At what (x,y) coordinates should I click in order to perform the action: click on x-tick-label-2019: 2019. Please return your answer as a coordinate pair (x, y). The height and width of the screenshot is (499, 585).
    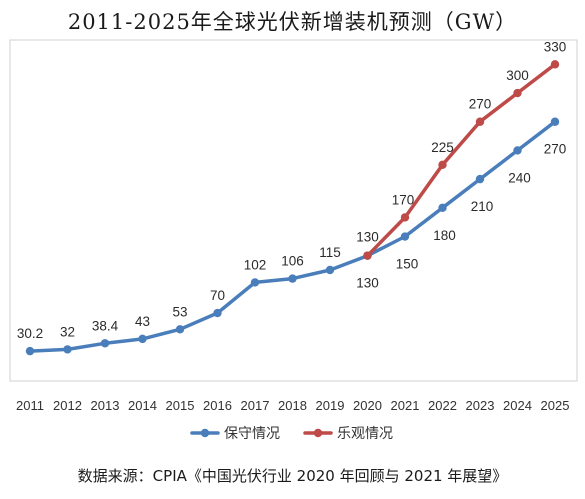
    Looking at the image, I should click on (330, 405).